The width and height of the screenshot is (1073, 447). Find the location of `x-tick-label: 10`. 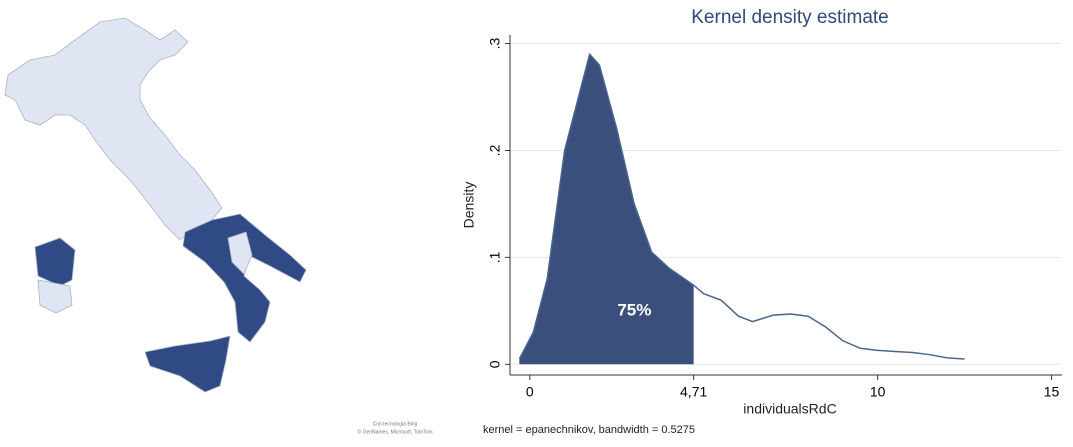

x-tick-label: 10 is located at coordinates (878, 392).